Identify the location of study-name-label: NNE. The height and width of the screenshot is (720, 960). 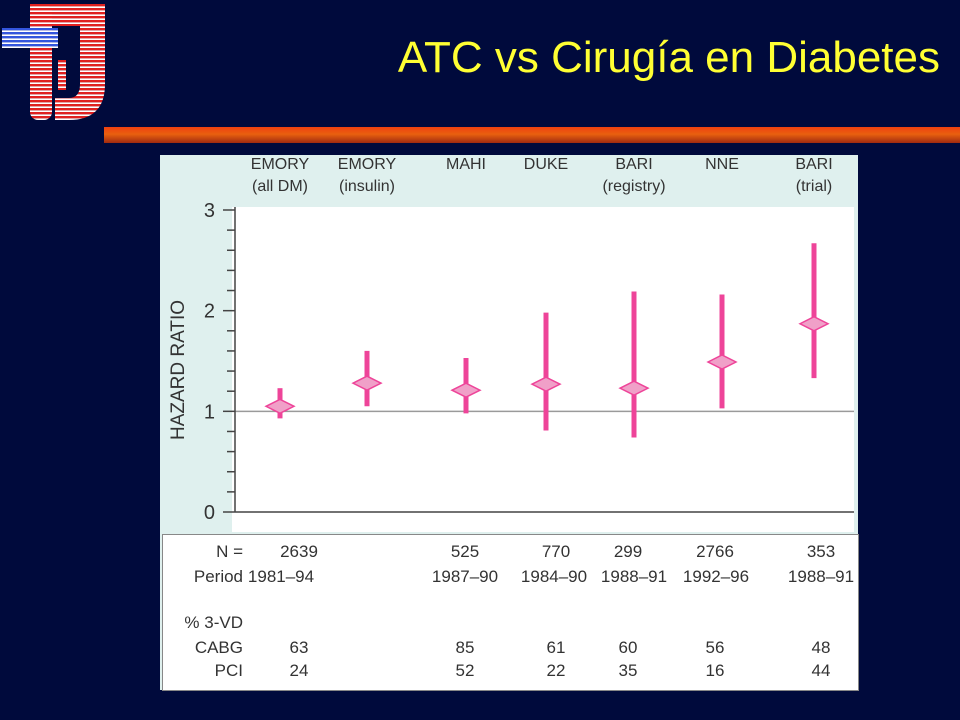
(722, 164).